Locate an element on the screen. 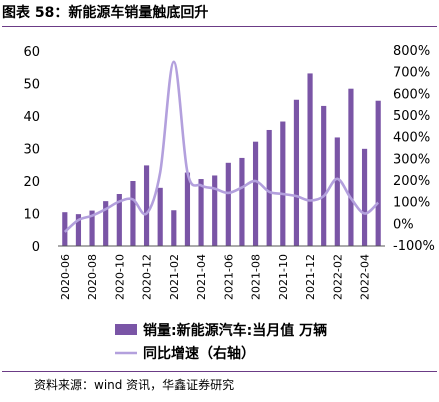  right-tick-label: 200% is located at coordinates (411, 181).